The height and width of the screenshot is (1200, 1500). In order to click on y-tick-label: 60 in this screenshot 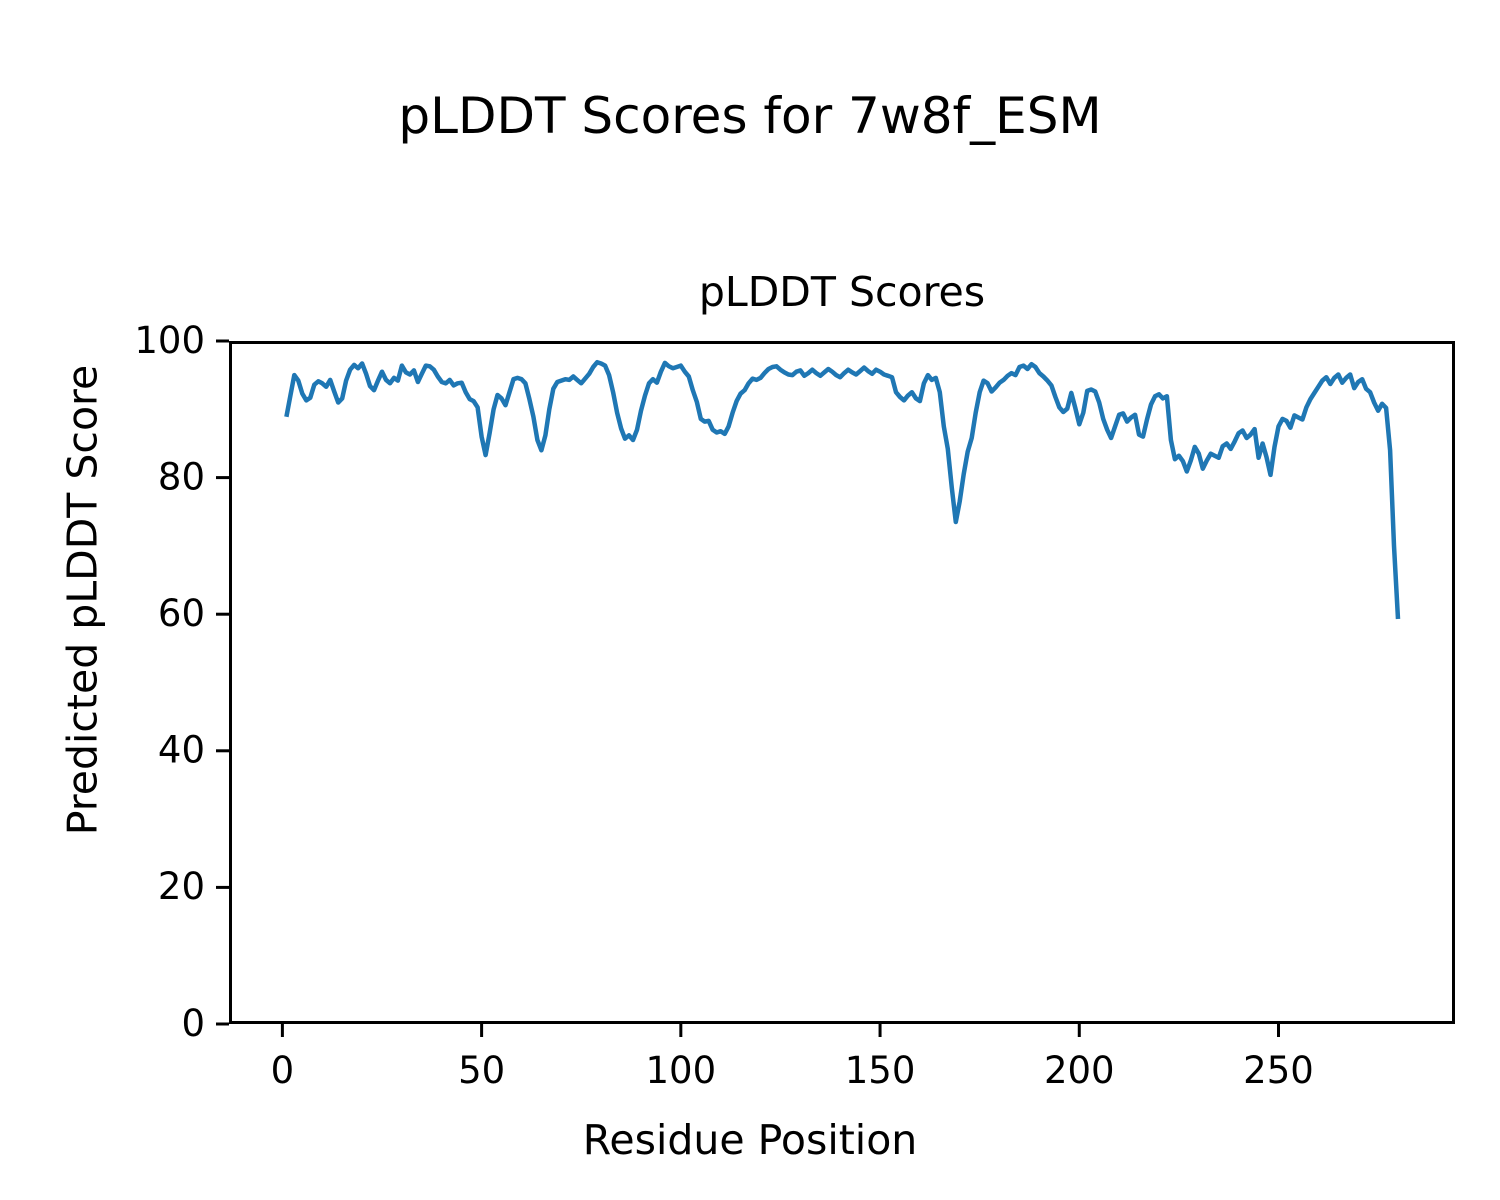, I will do `click(181, 613)`.